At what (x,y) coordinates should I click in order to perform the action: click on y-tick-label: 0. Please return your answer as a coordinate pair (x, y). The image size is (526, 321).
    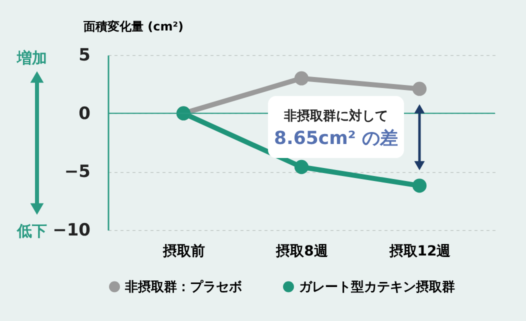
    Looking at the image, I should click on (84, 114).